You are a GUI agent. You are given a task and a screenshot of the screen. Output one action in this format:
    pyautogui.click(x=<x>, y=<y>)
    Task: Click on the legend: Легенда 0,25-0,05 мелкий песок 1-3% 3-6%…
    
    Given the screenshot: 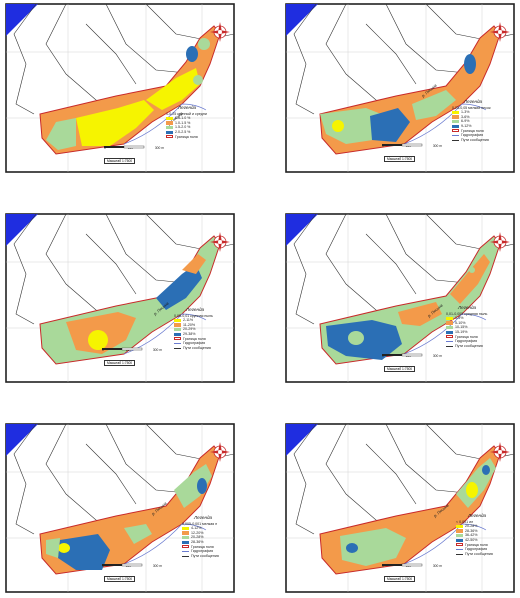 What is the action you would take?
    pyautogui.click(x=471, y=120)
    